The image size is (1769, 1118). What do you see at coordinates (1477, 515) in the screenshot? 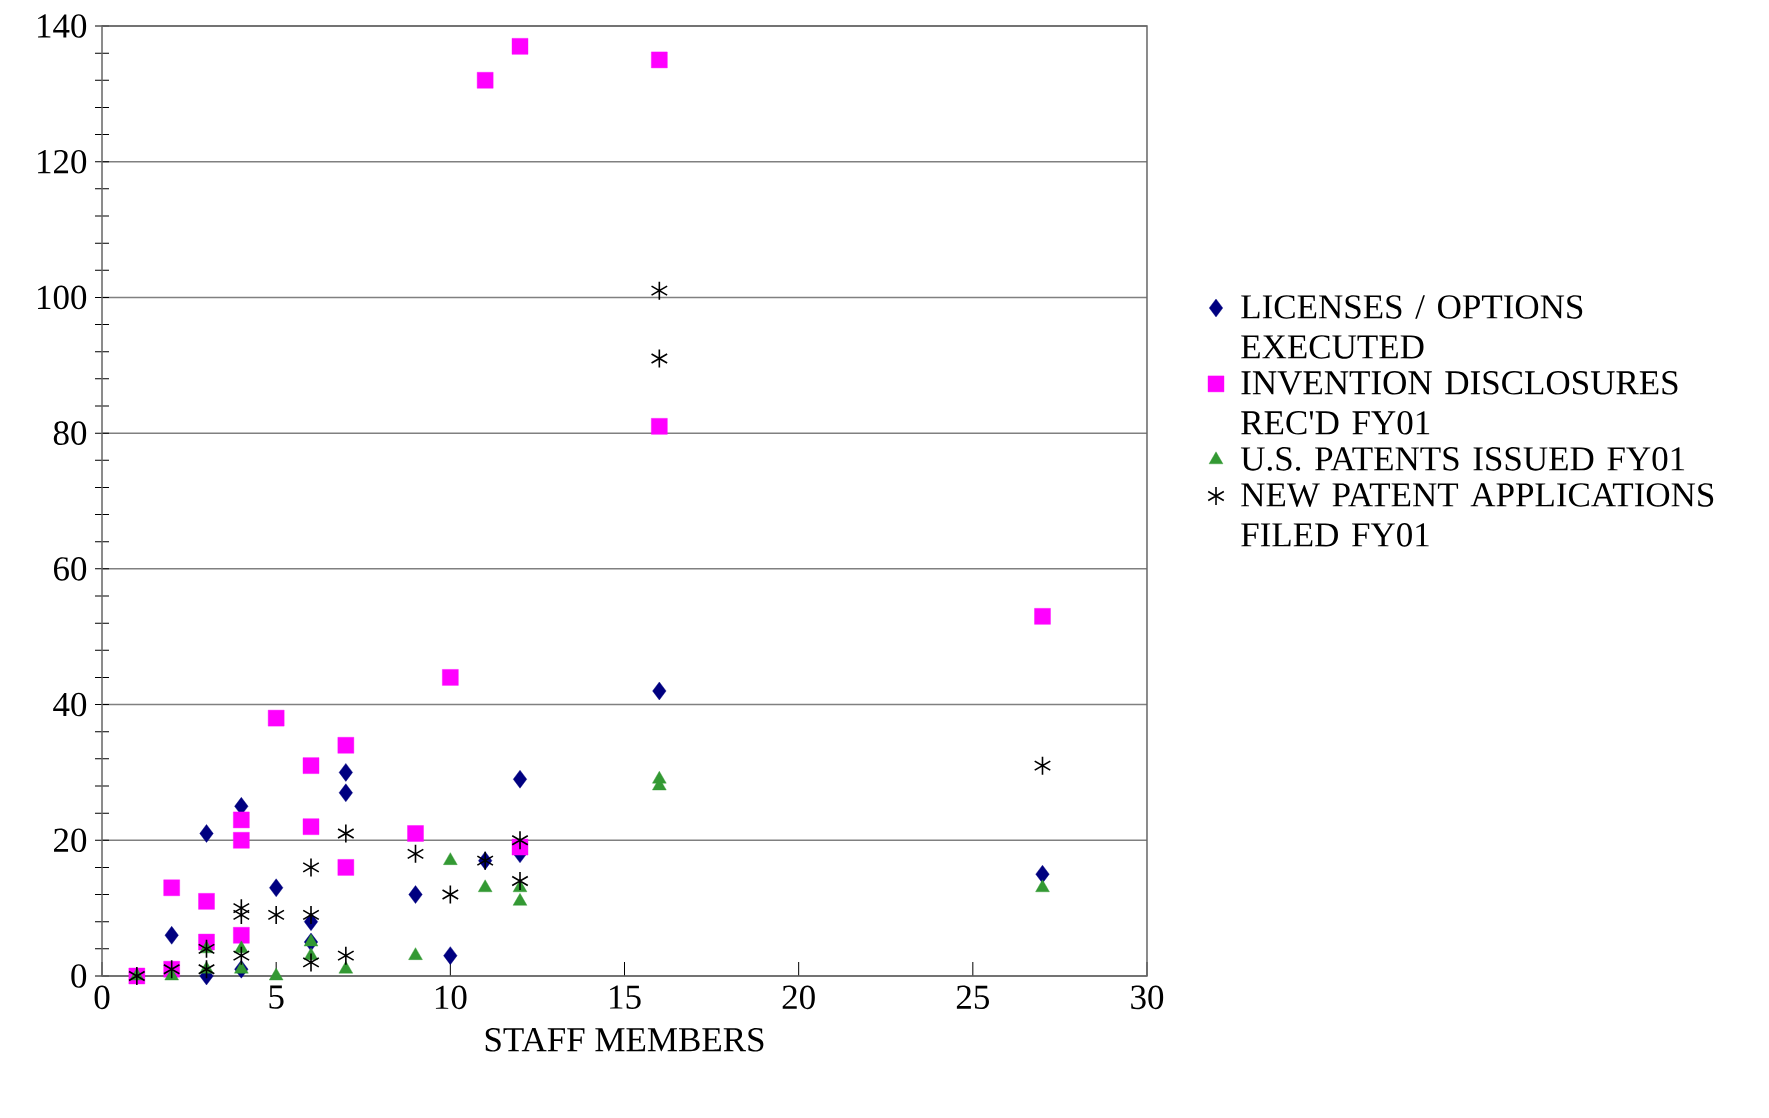
I see `legend-label: NEW PATENT APPLICATIONS FILED FY01` at bounding box center [1477, 515].